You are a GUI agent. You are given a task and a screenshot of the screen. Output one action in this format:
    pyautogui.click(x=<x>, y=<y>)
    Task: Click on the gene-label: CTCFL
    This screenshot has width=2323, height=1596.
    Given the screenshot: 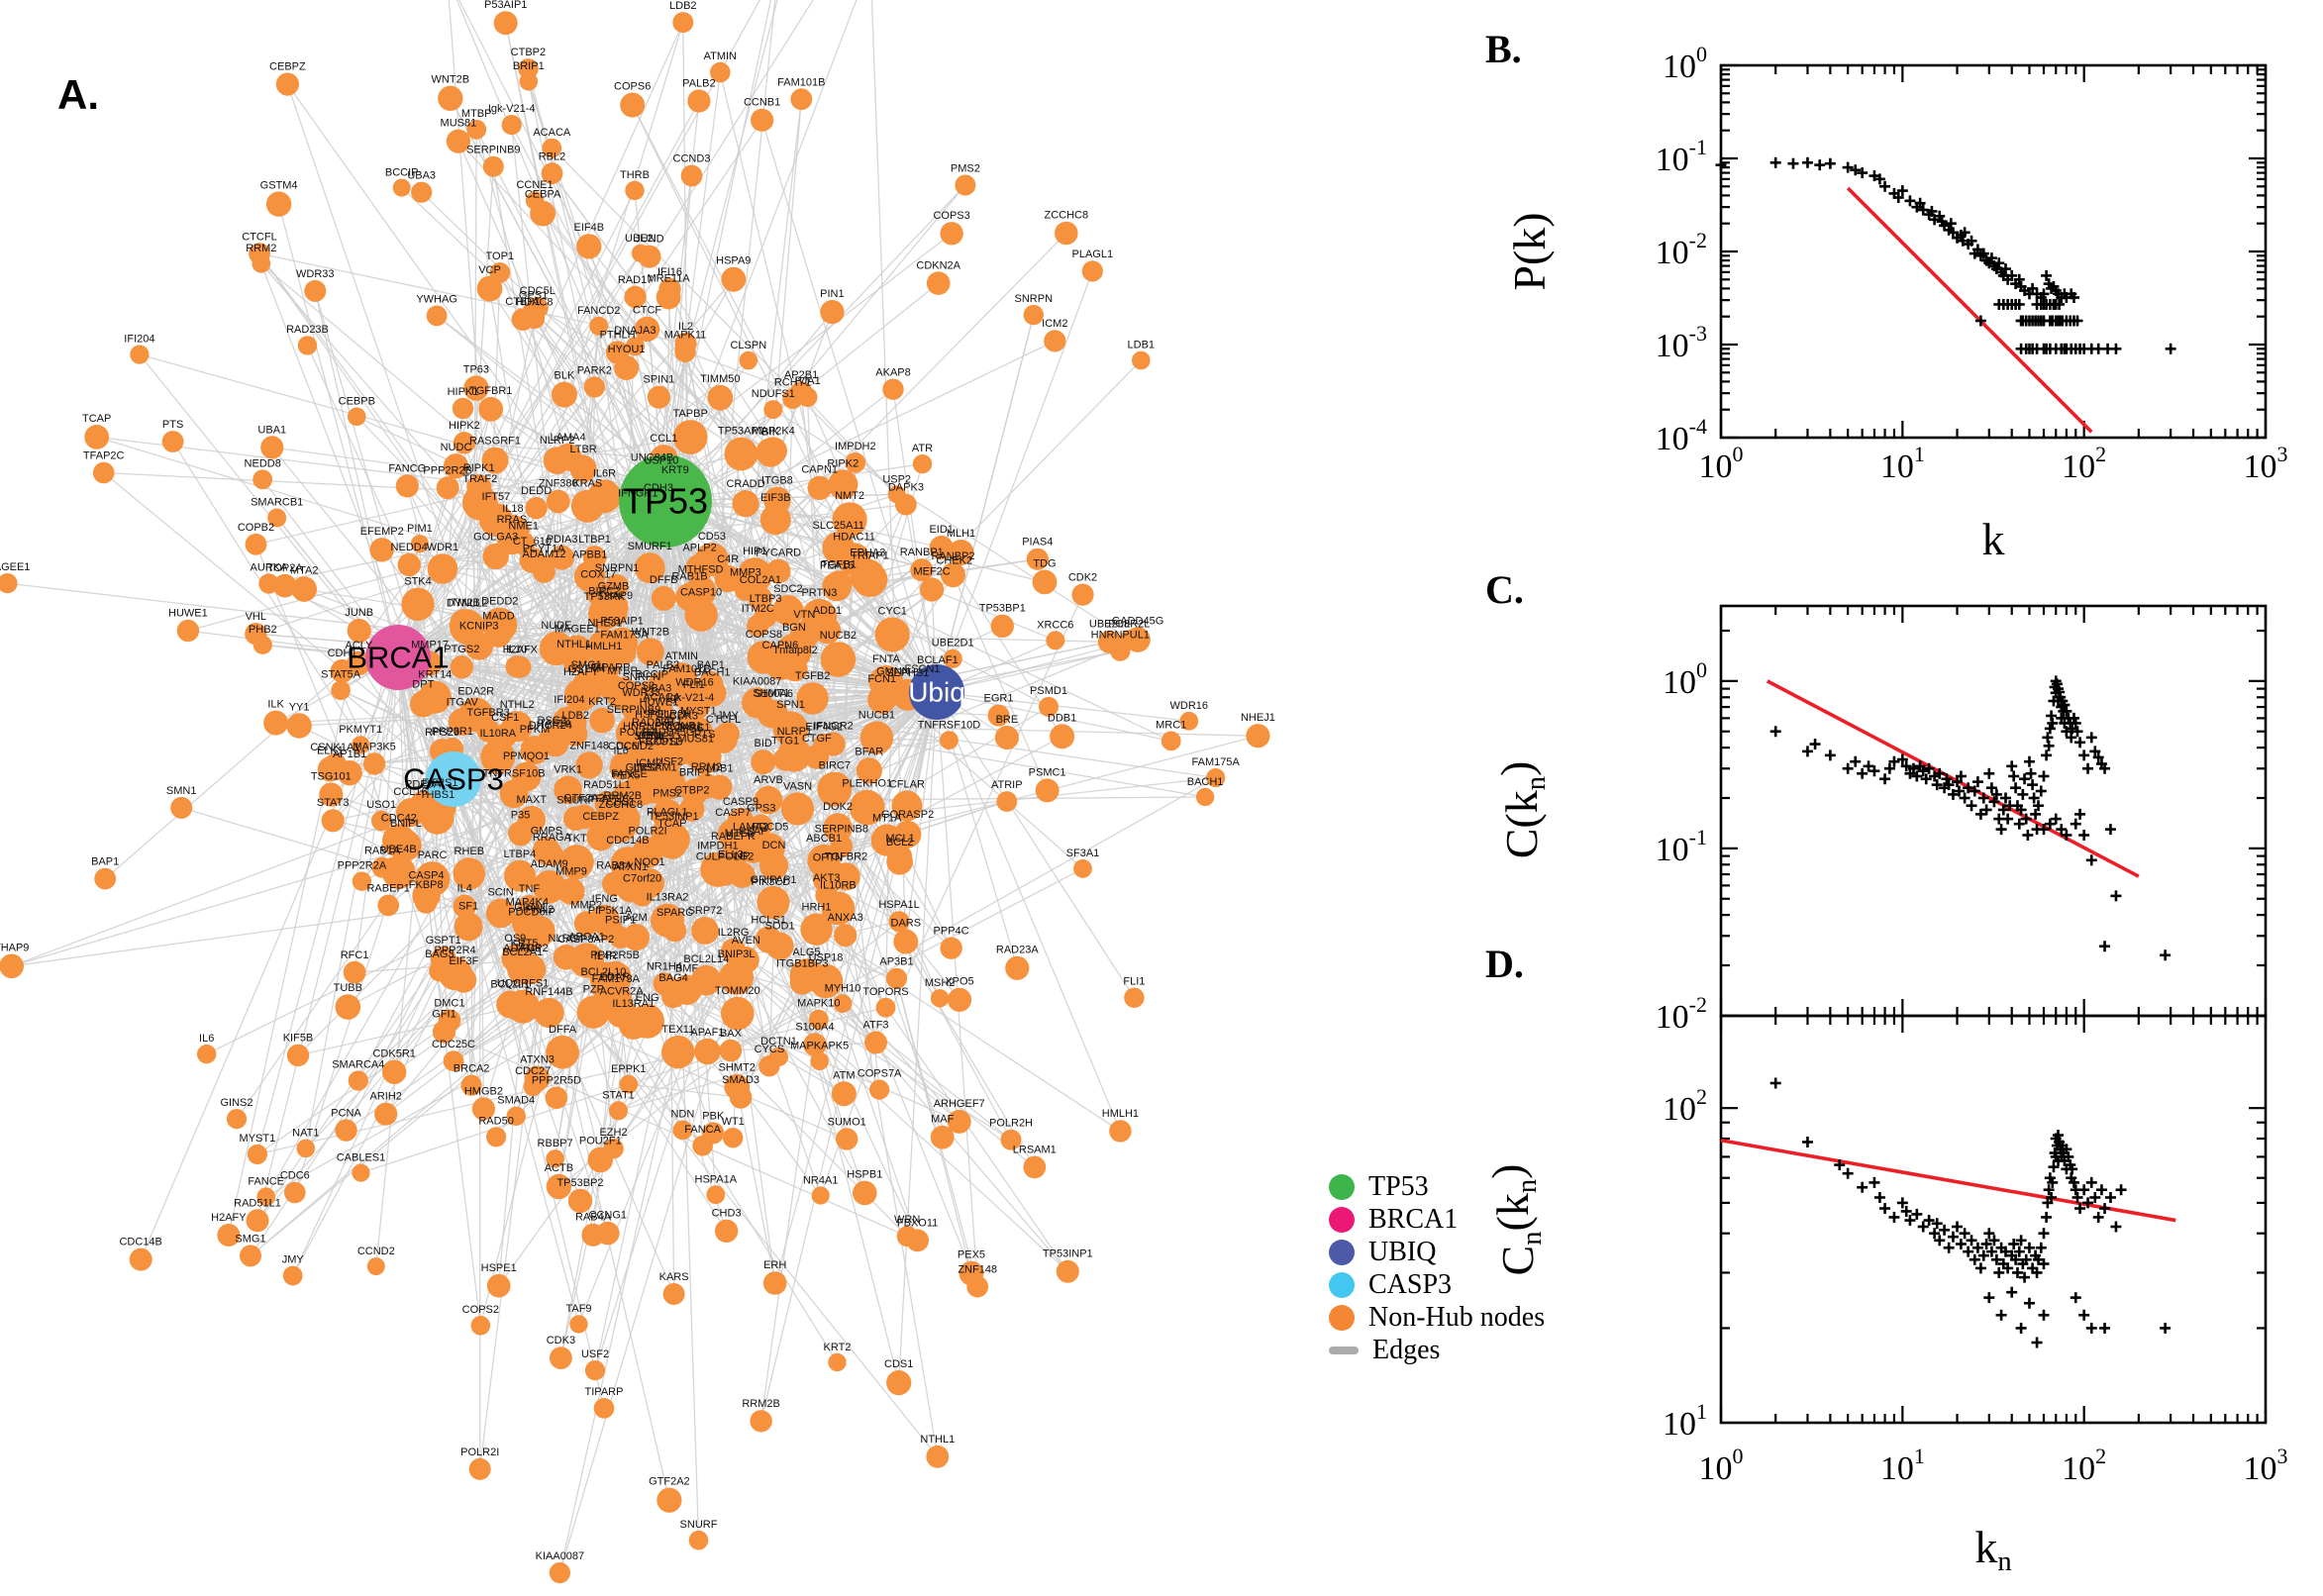 What is the action you would take?
    pyautogui.click(x=723, y=720)
    